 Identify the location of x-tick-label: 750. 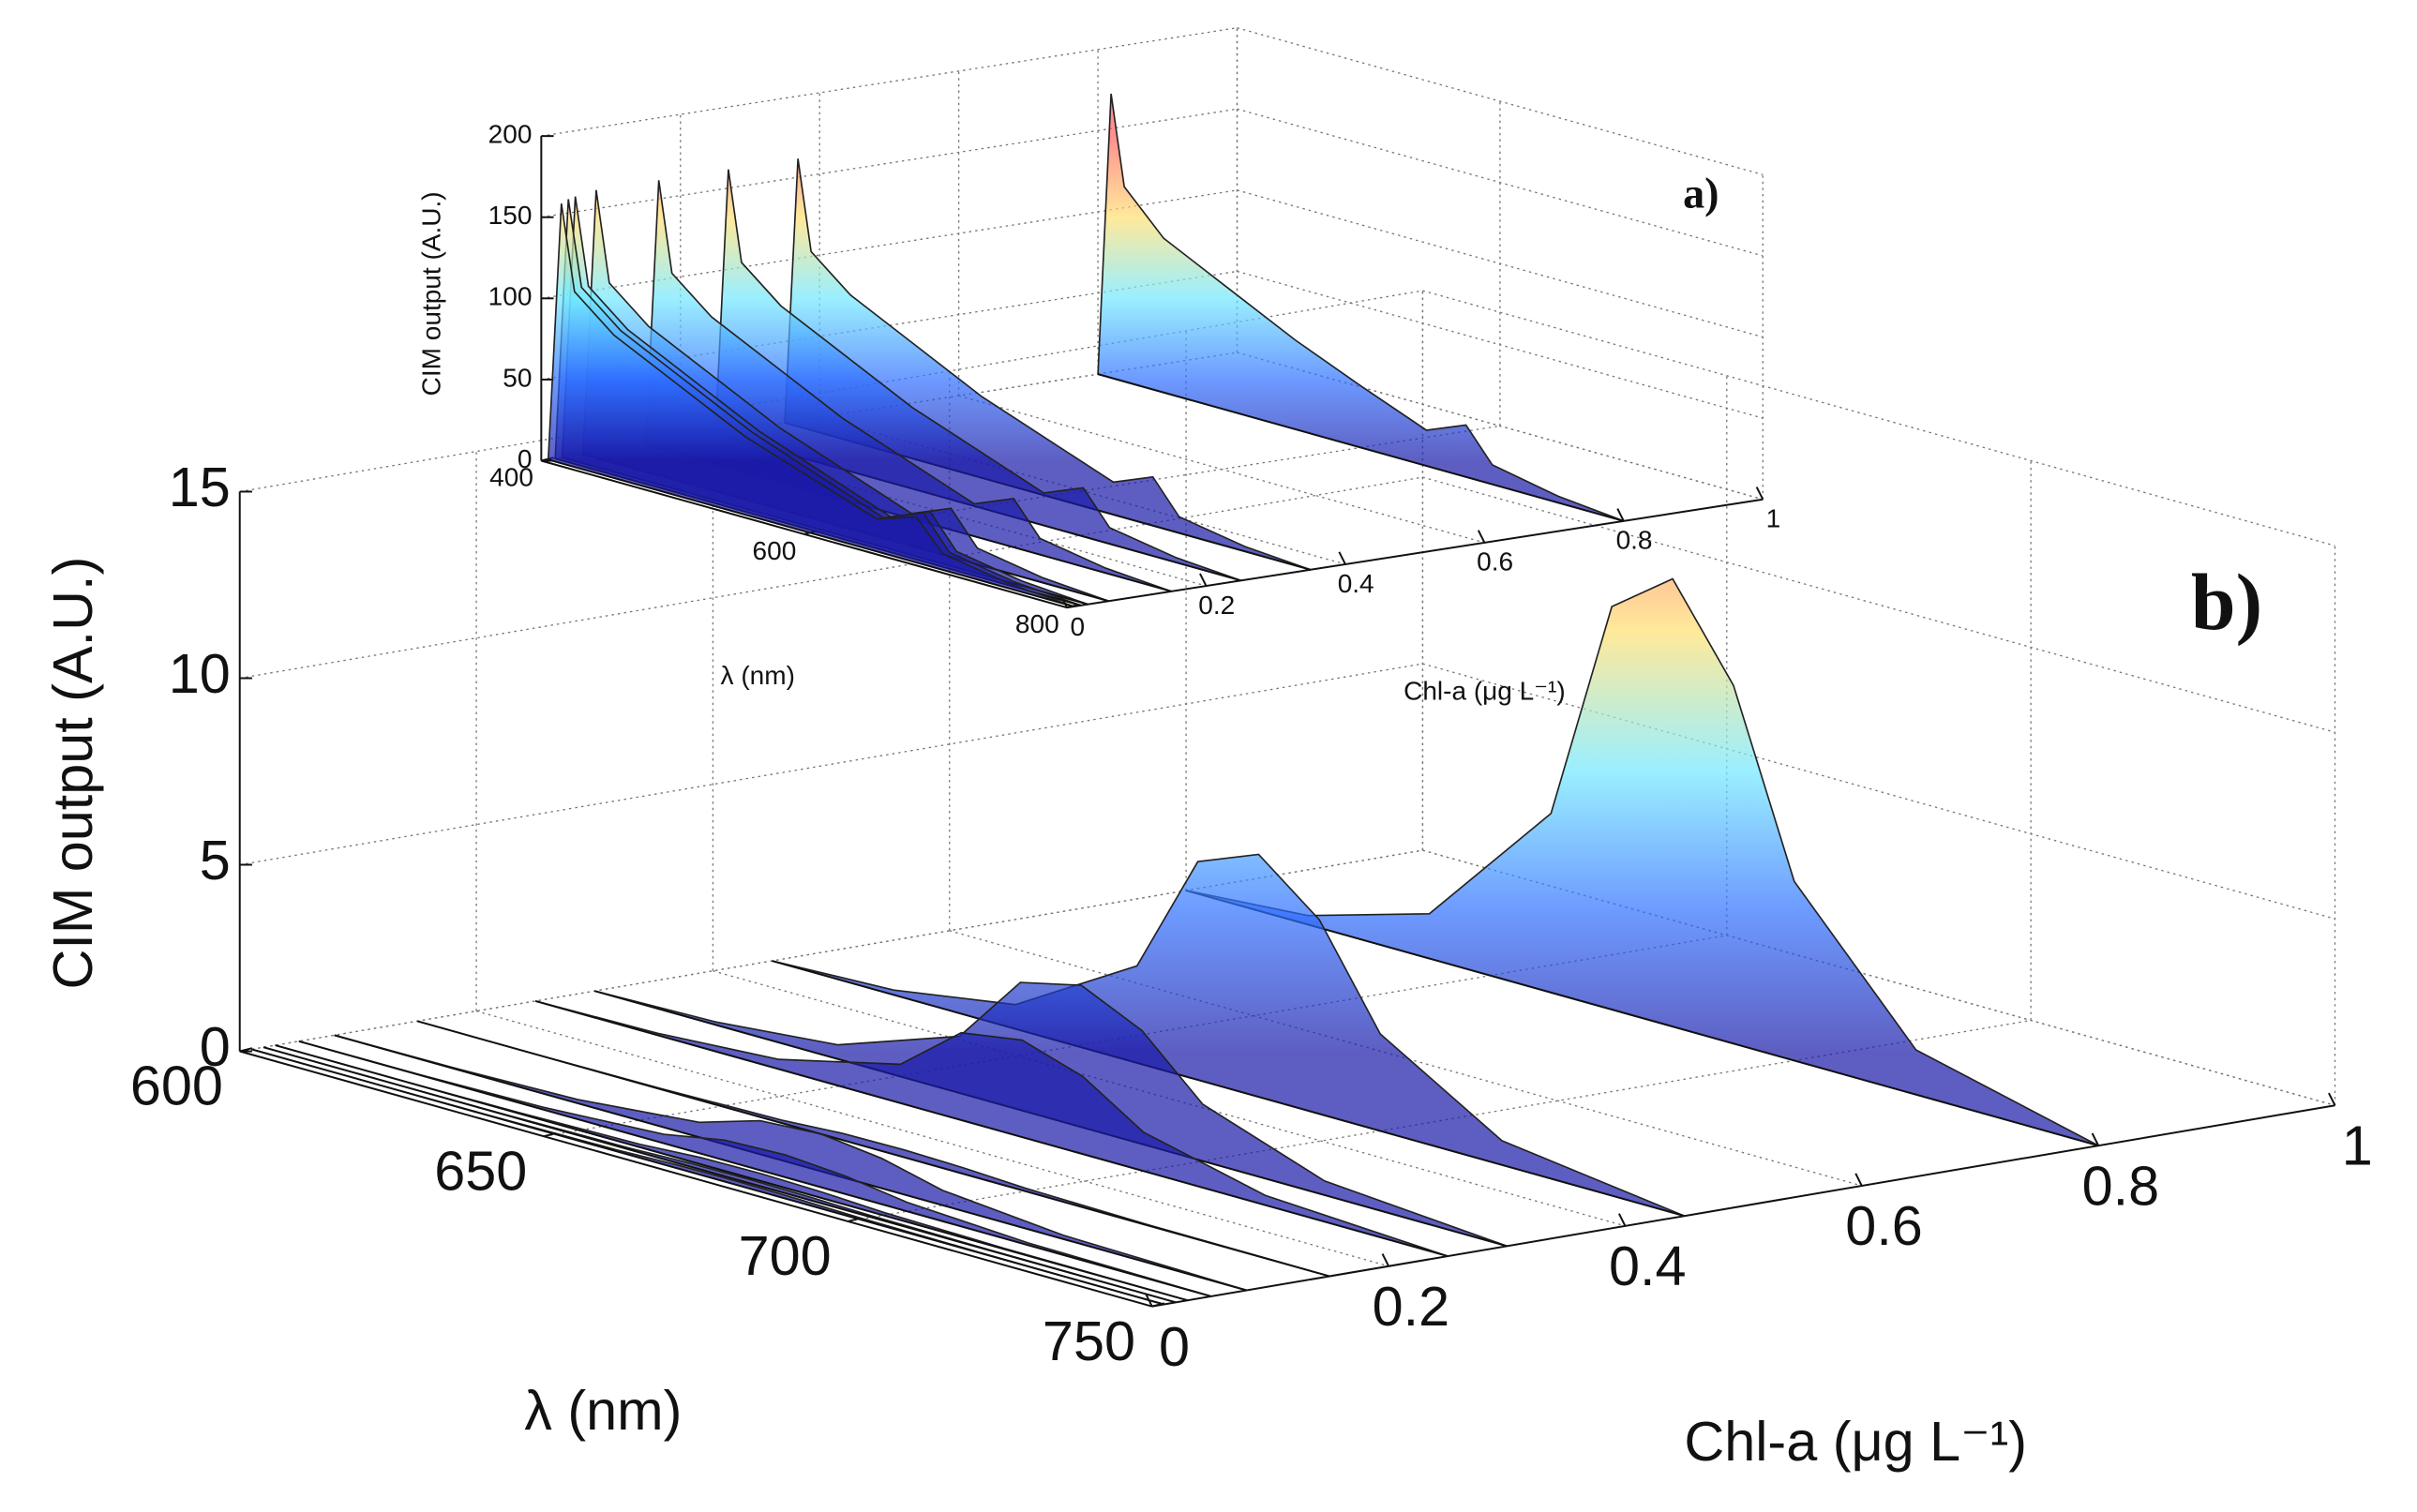
(1089, 1341).